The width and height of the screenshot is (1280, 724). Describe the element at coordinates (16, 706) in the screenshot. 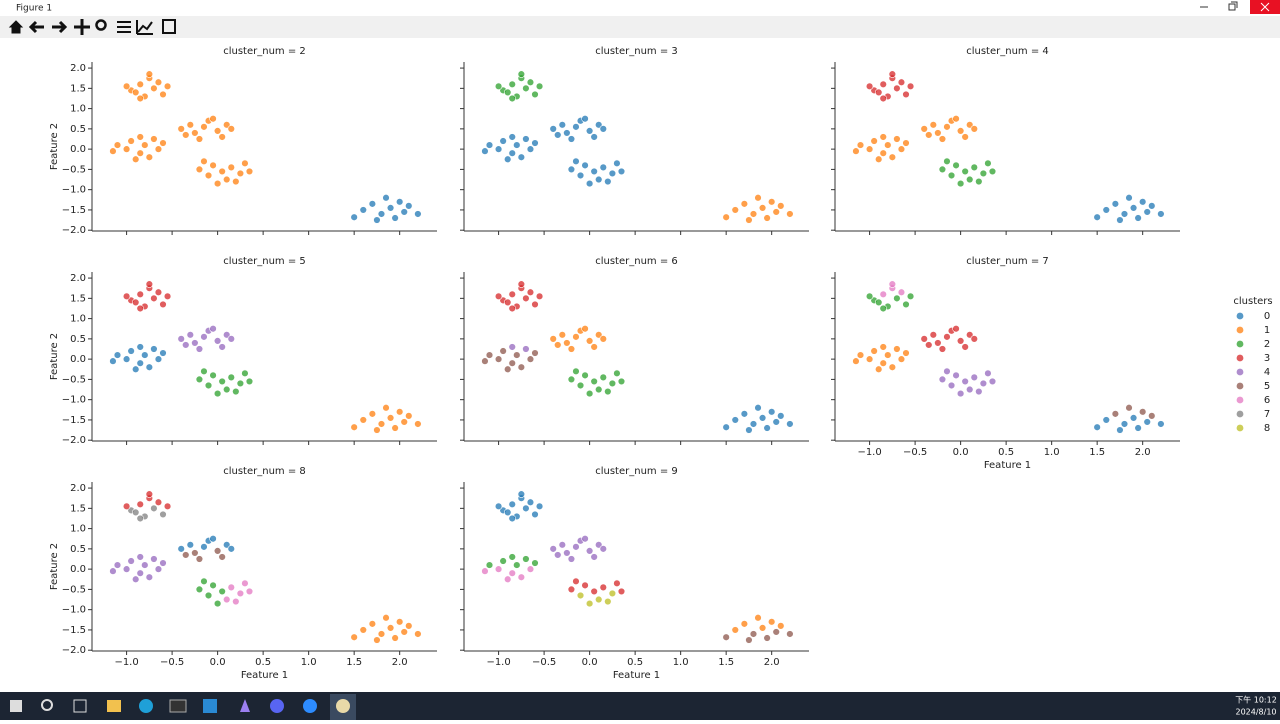

I see `start-button` at that location.